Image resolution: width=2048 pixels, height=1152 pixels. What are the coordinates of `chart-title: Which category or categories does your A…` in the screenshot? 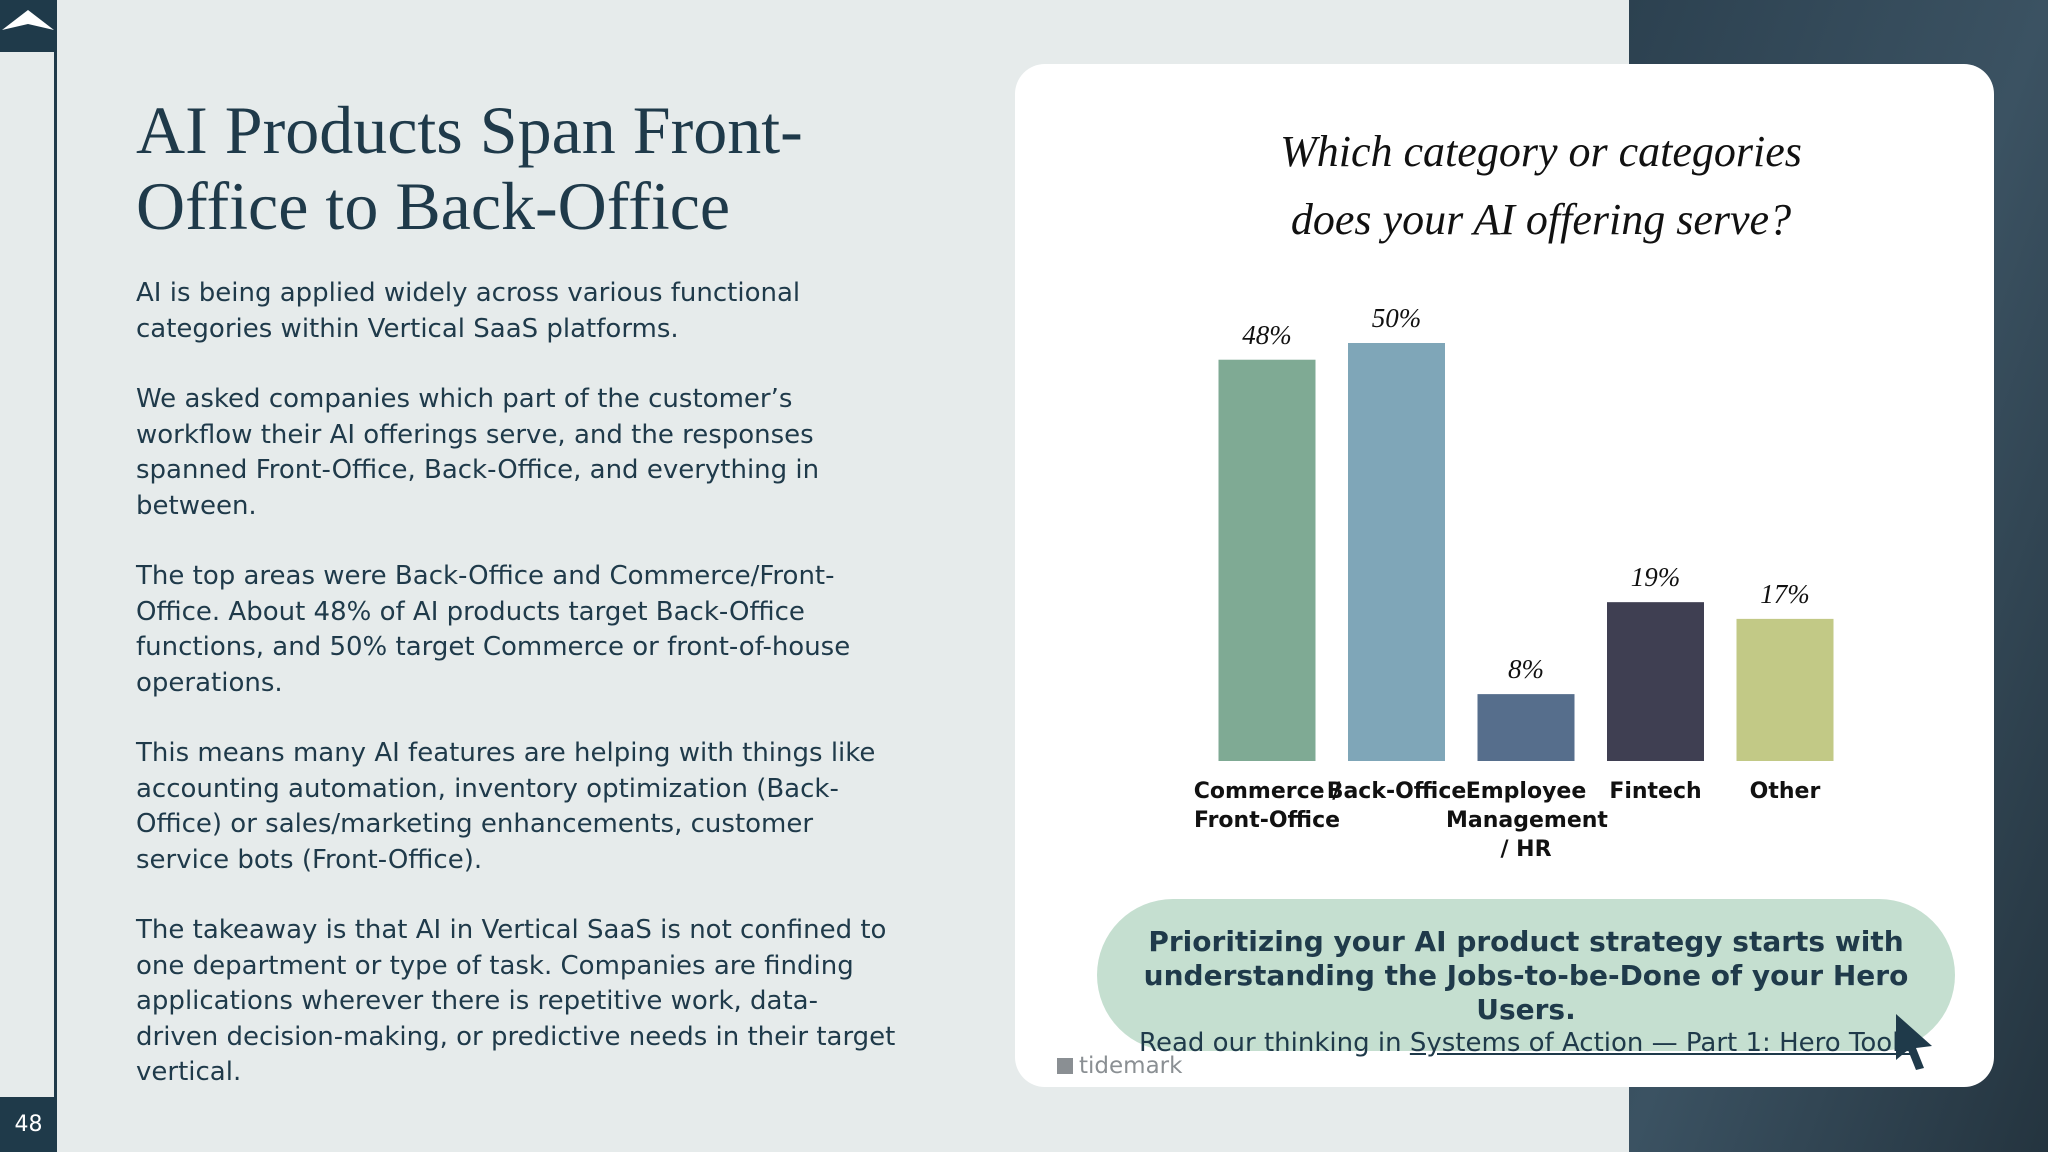 It's located at (1541, 185).